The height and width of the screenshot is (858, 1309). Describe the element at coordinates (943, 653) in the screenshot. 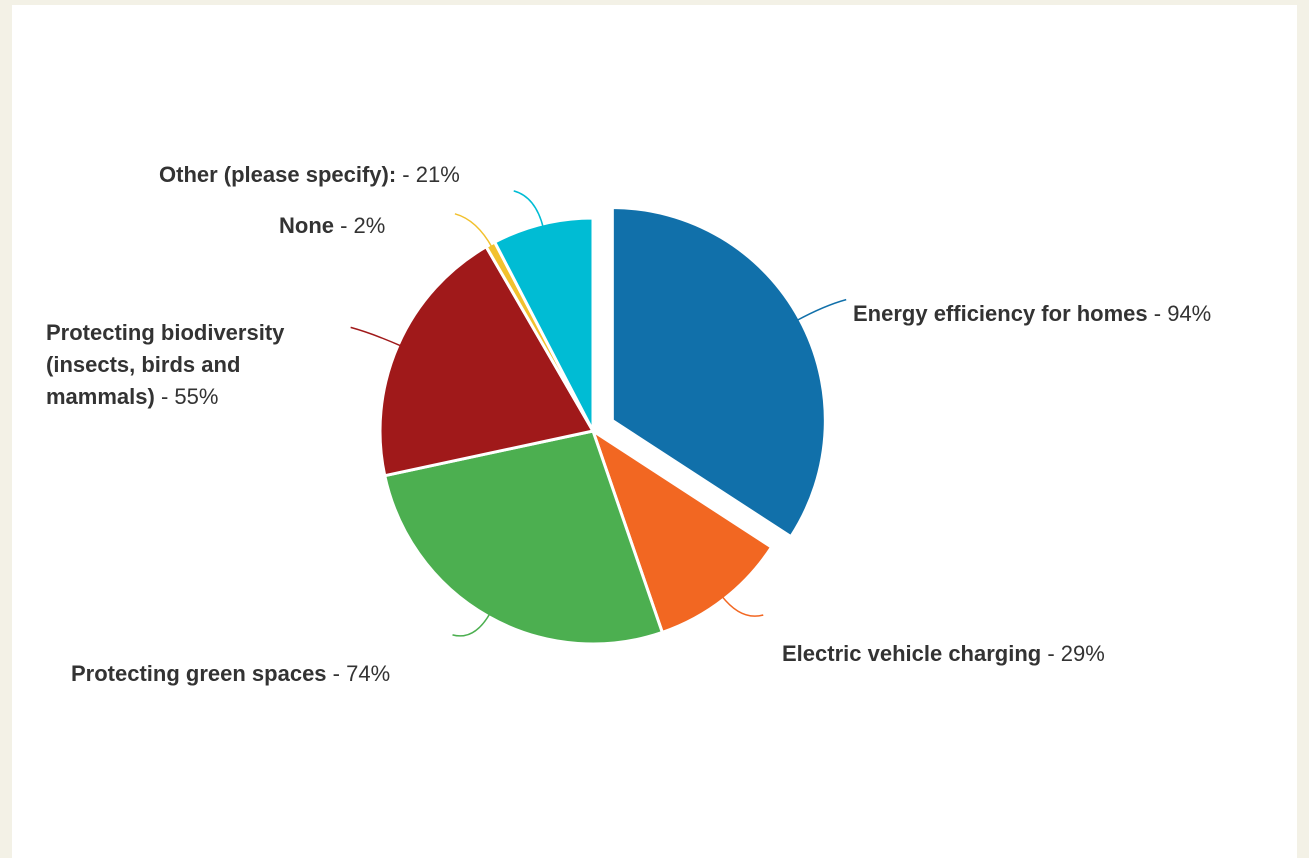

I see `label-electric-vehicle: Electric vehicle charging - 29%` at that location.